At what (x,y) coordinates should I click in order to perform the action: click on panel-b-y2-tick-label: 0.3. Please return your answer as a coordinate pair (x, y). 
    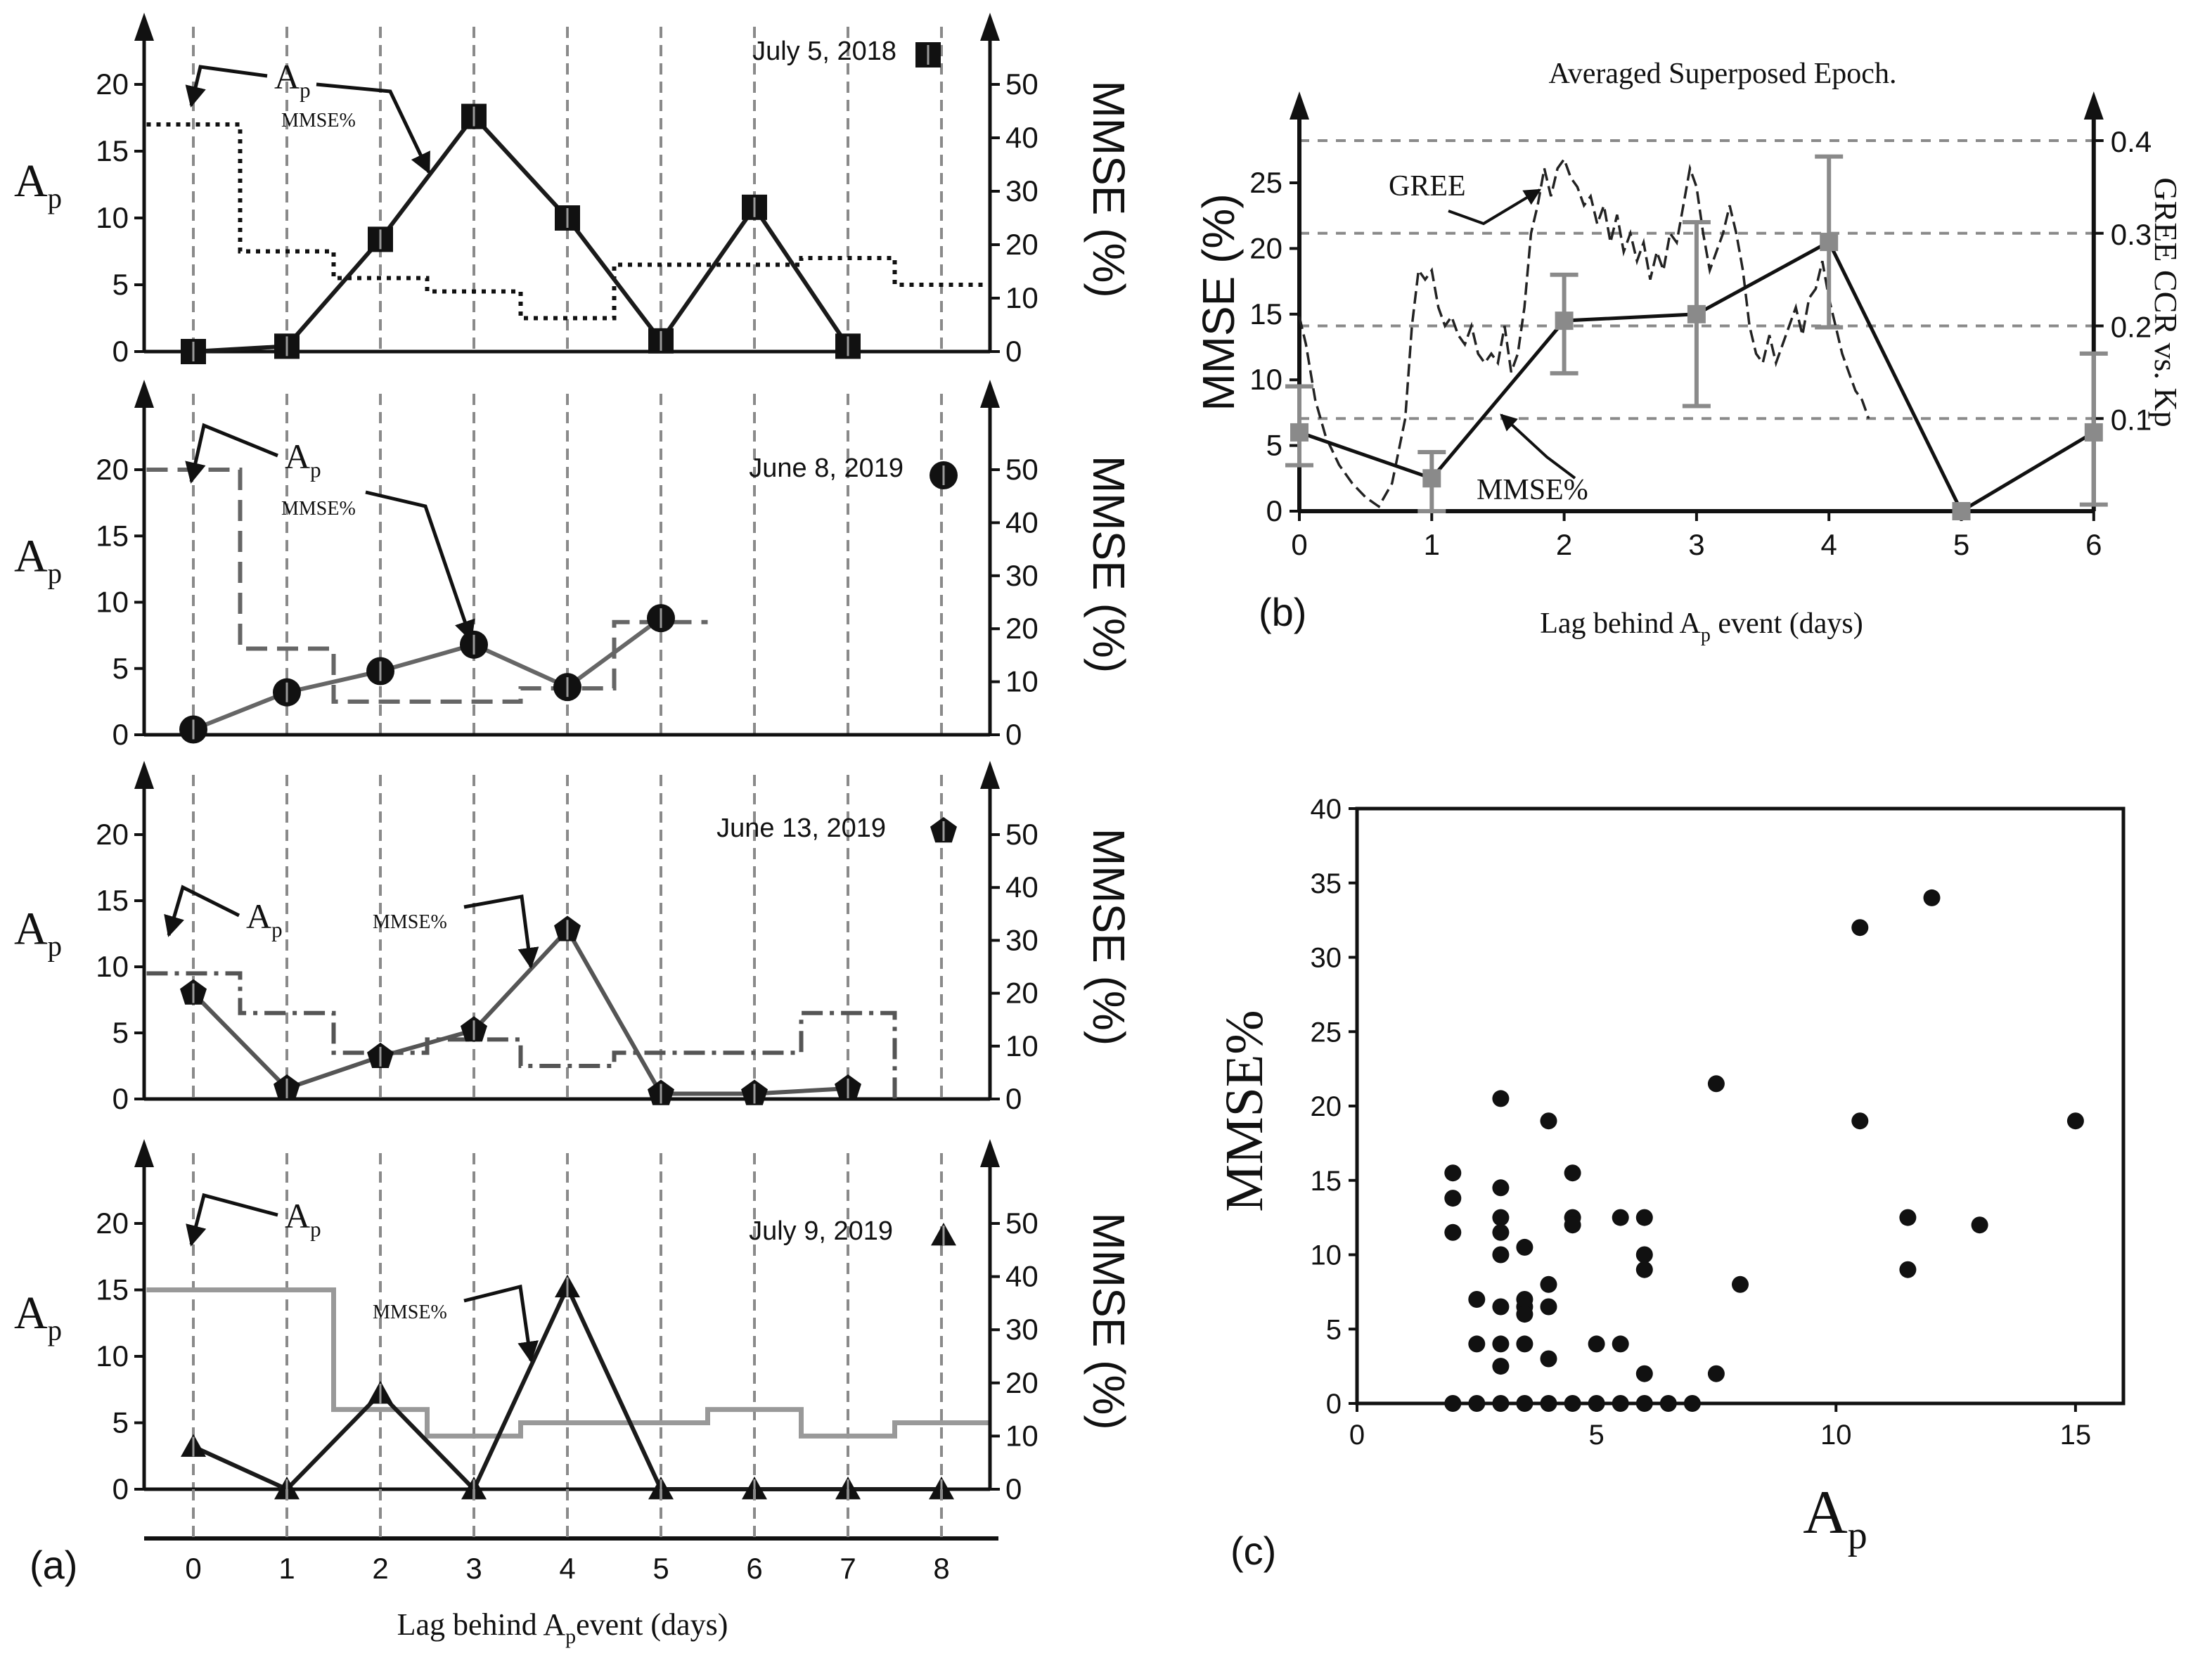
    Looking at the image, I should click on (2131, 234).